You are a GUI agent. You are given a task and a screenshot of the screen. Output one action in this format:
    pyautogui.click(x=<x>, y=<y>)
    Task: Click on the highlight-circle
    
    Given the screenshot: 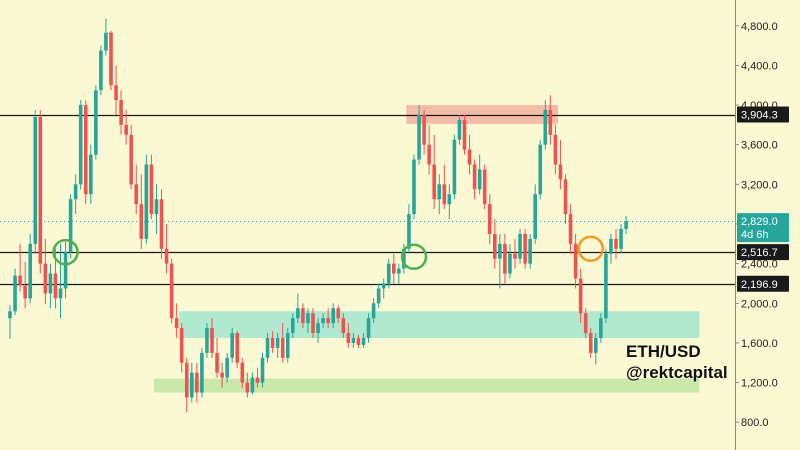 What is the action you would take?
    pyautogui.click(x=414, y=256)
    